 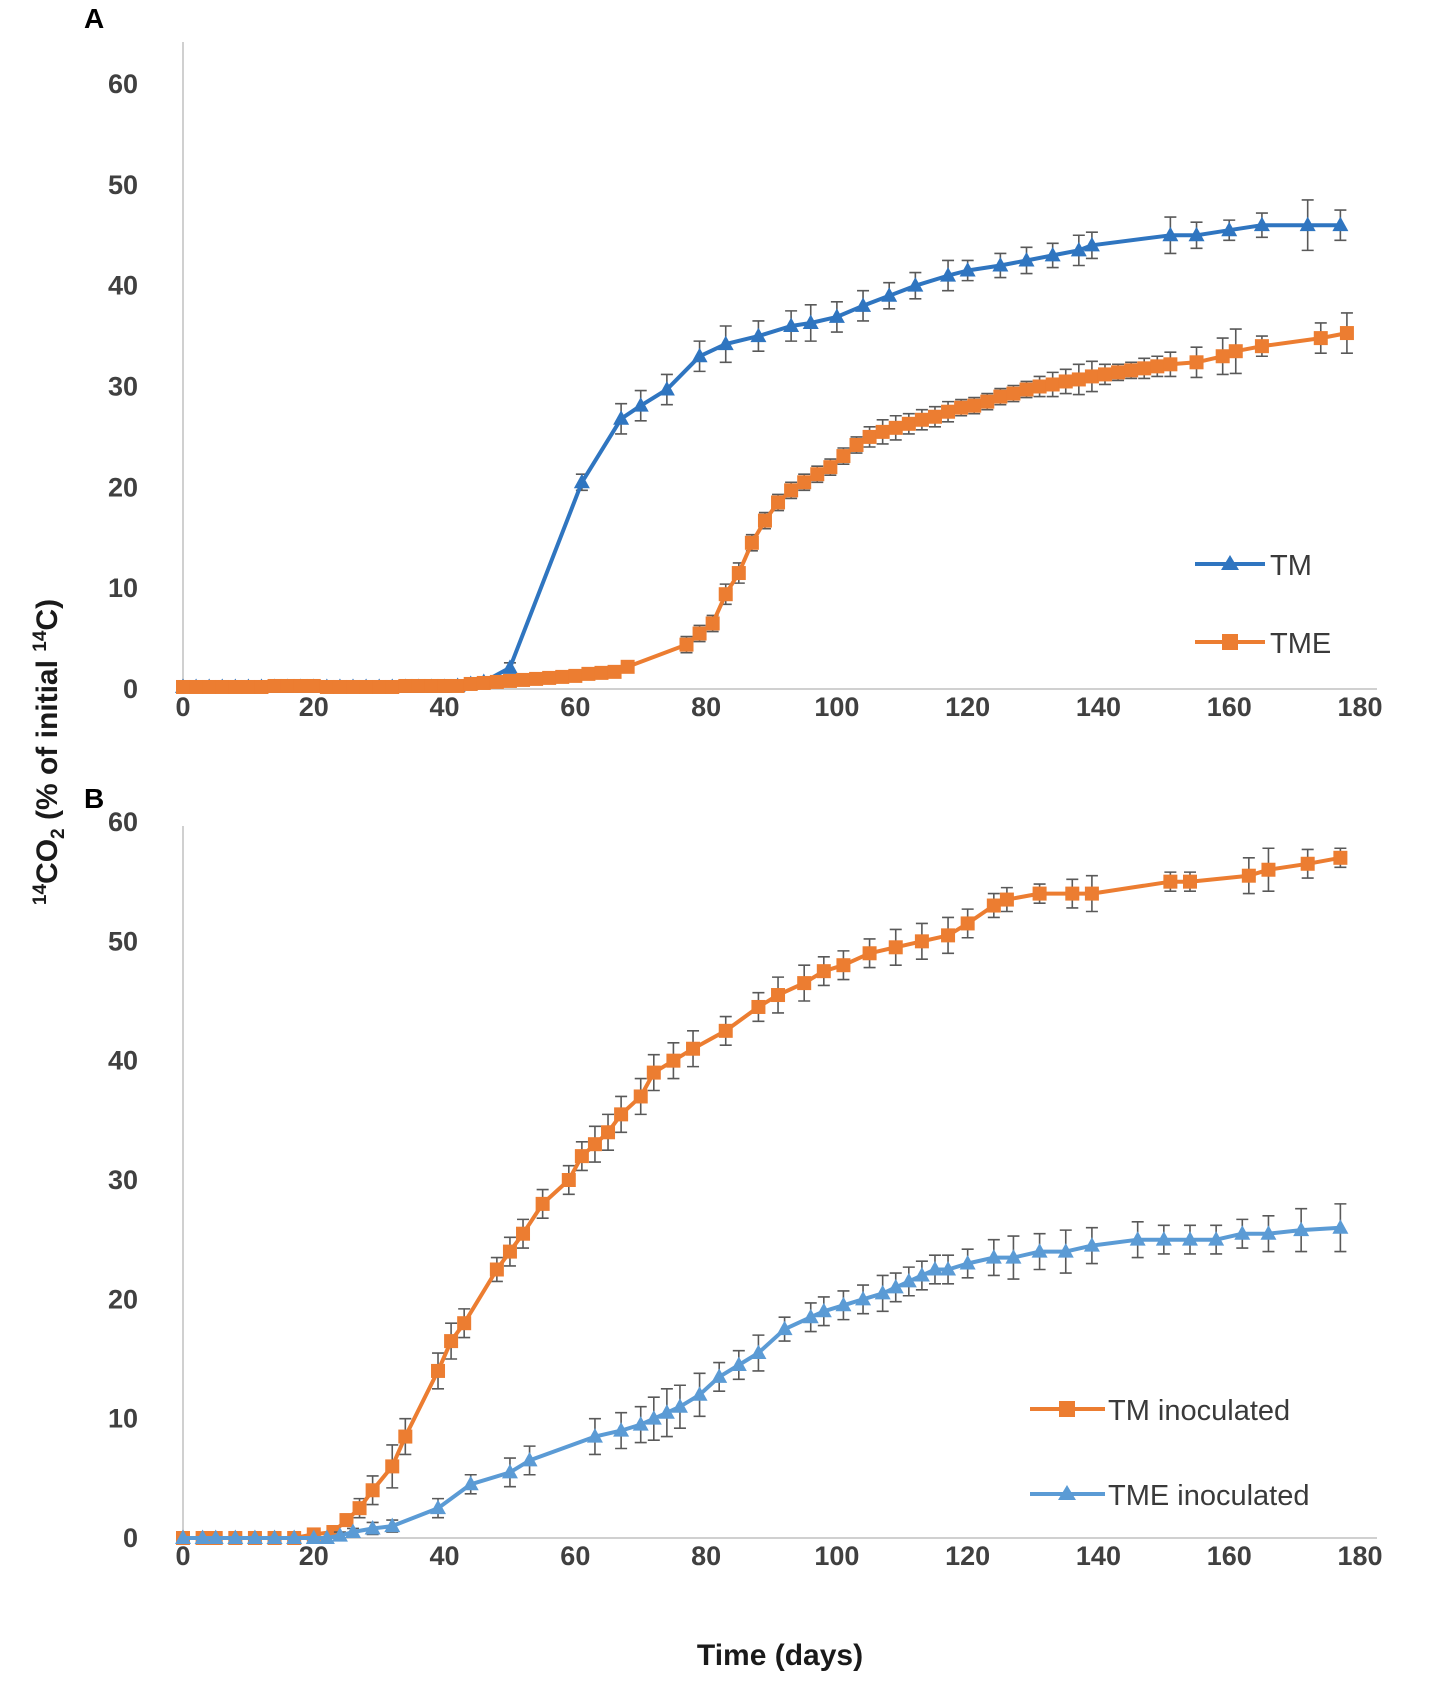 I want to click on panel-a-y-tick-50: 50, so click(x=123, y=185).